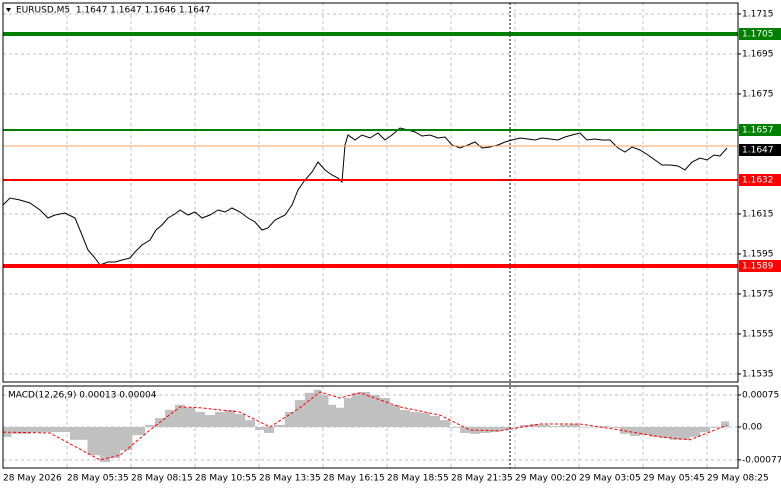 This screenshot has width=781, height=489. What do you see at coordinates (758, 215) in the screenshot?
I see `y-tick-label: 1.1615` at bounding box center [758, 215].